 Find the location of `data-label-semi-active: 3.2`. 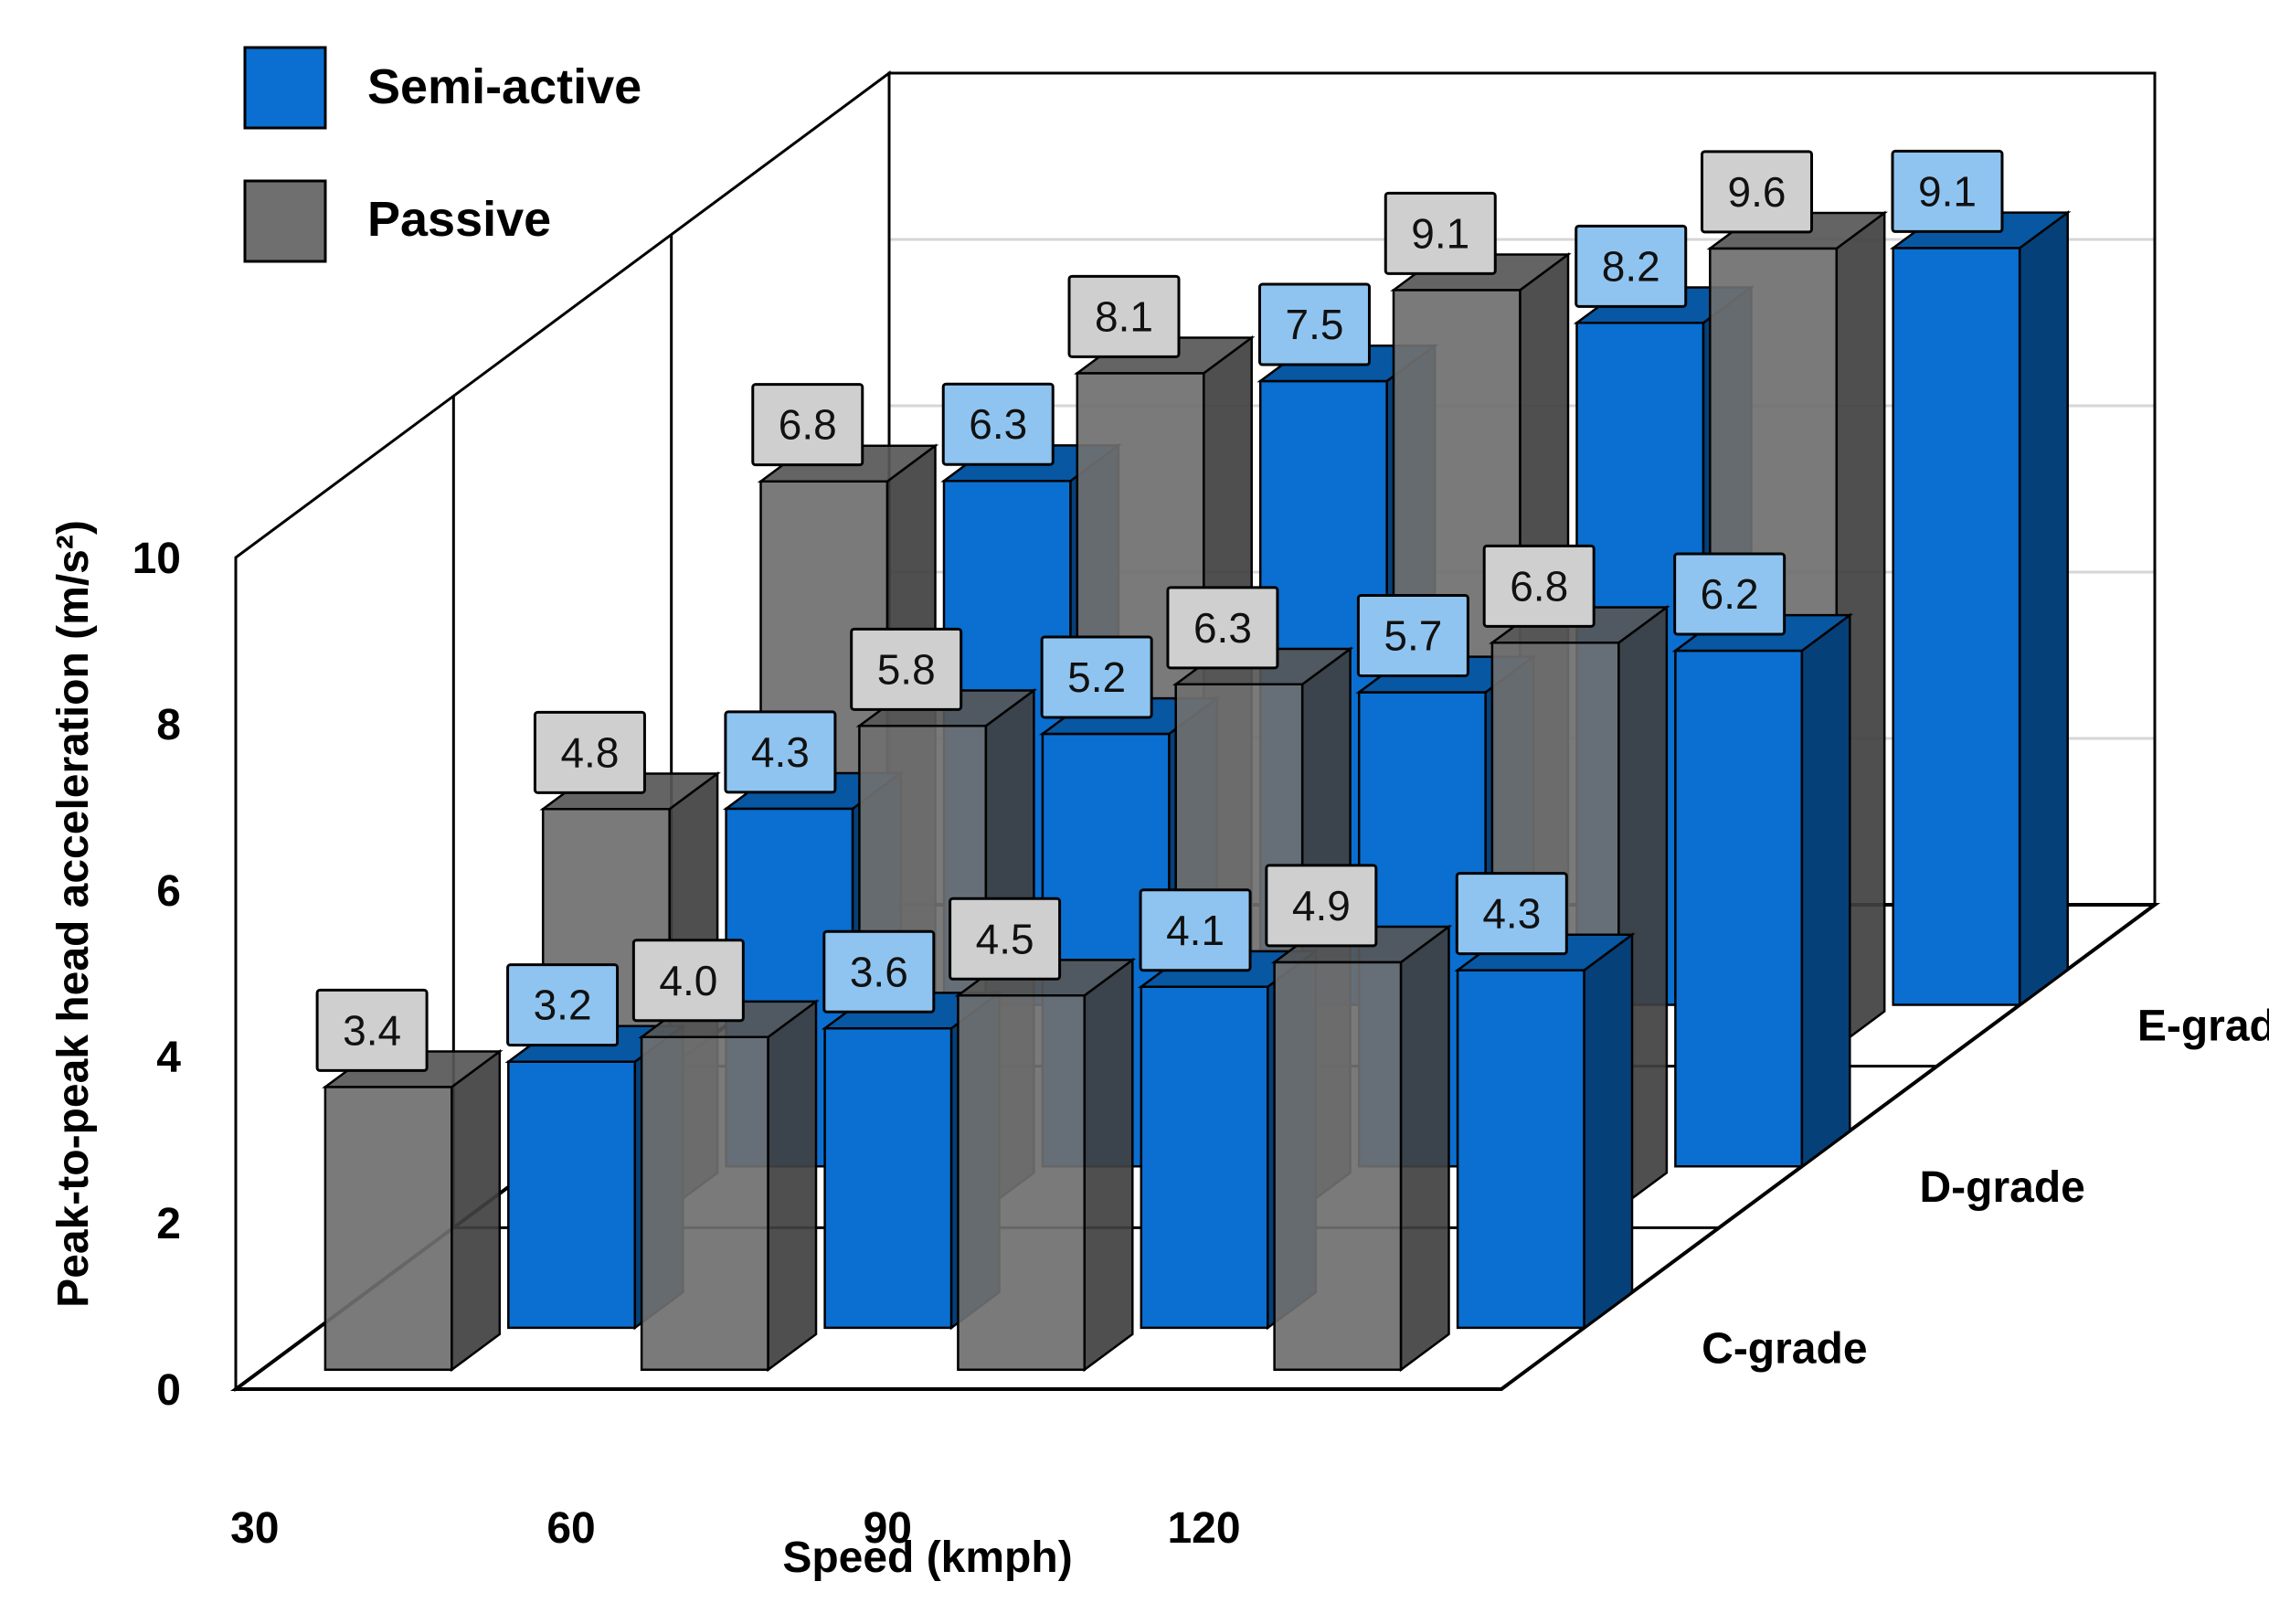

data-label-semi-active: 3.2 is located at coordinates (563, 1005).